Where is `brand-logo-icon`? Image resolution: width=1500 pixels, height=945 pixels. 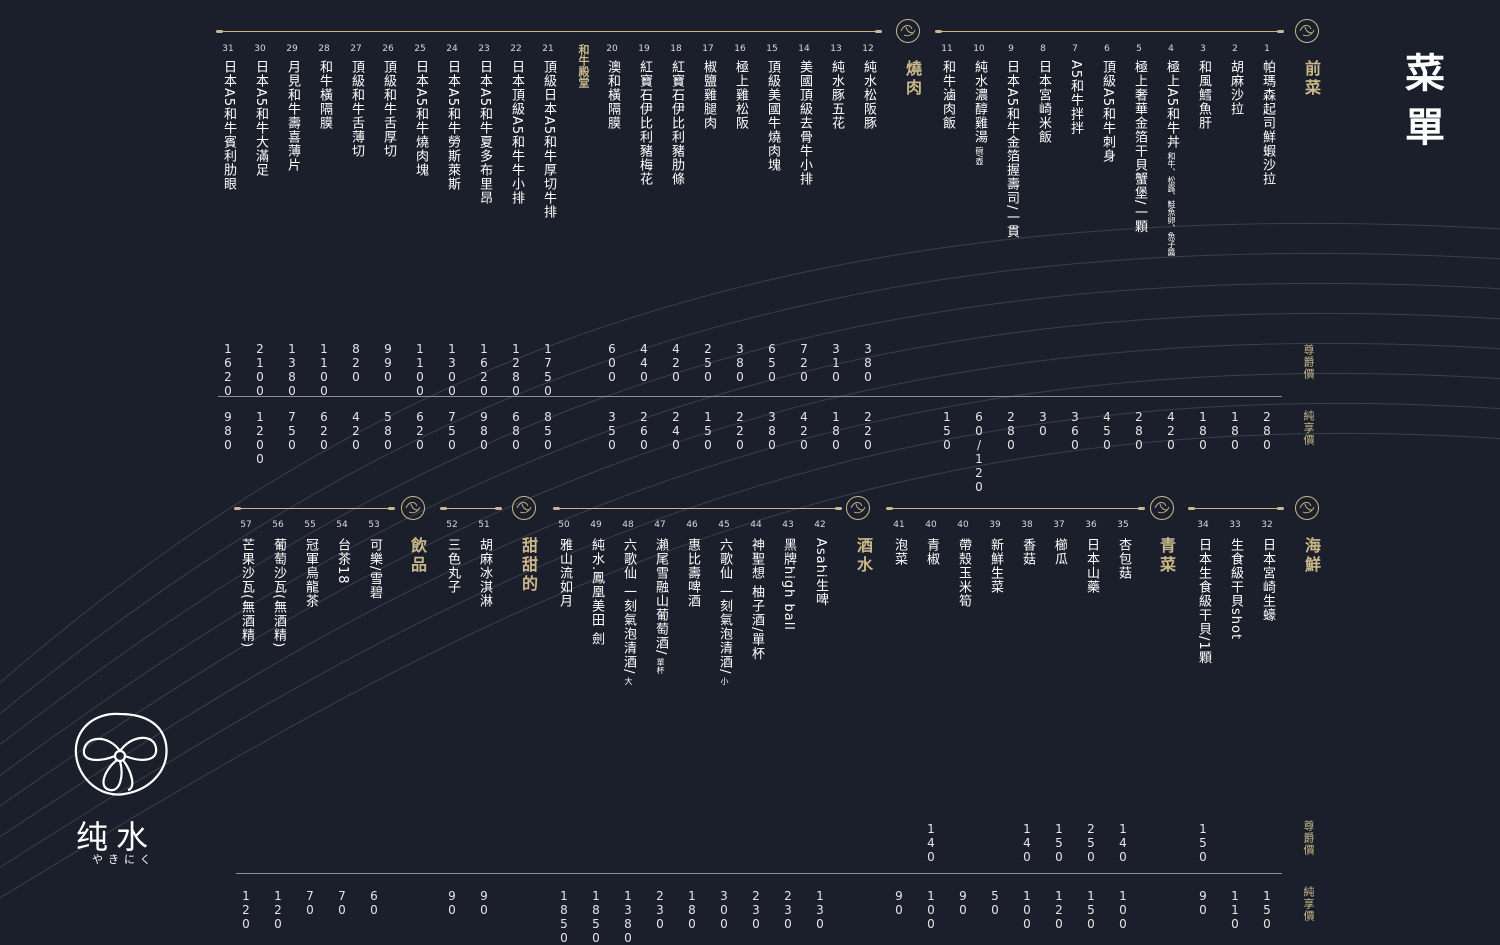 brand-logo-icon is located at coordinates (120, 756).